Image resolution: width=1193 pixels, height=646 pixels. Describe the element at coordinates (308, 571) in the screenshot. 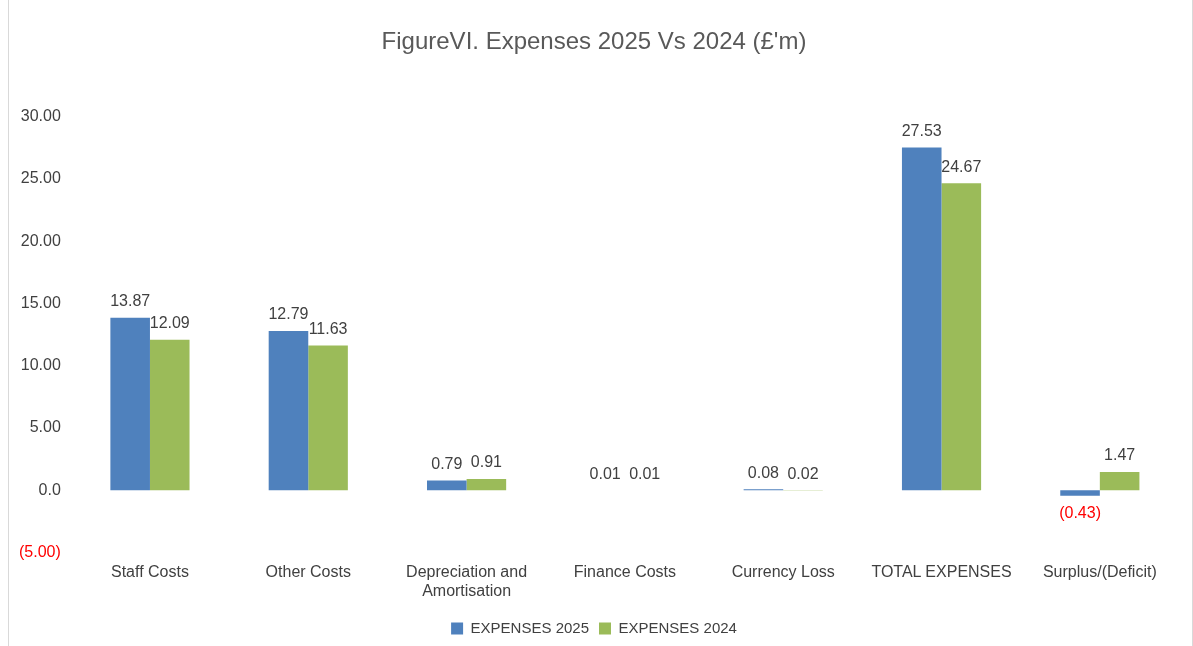

I see `x-tick-label: Other Costs` at that location.